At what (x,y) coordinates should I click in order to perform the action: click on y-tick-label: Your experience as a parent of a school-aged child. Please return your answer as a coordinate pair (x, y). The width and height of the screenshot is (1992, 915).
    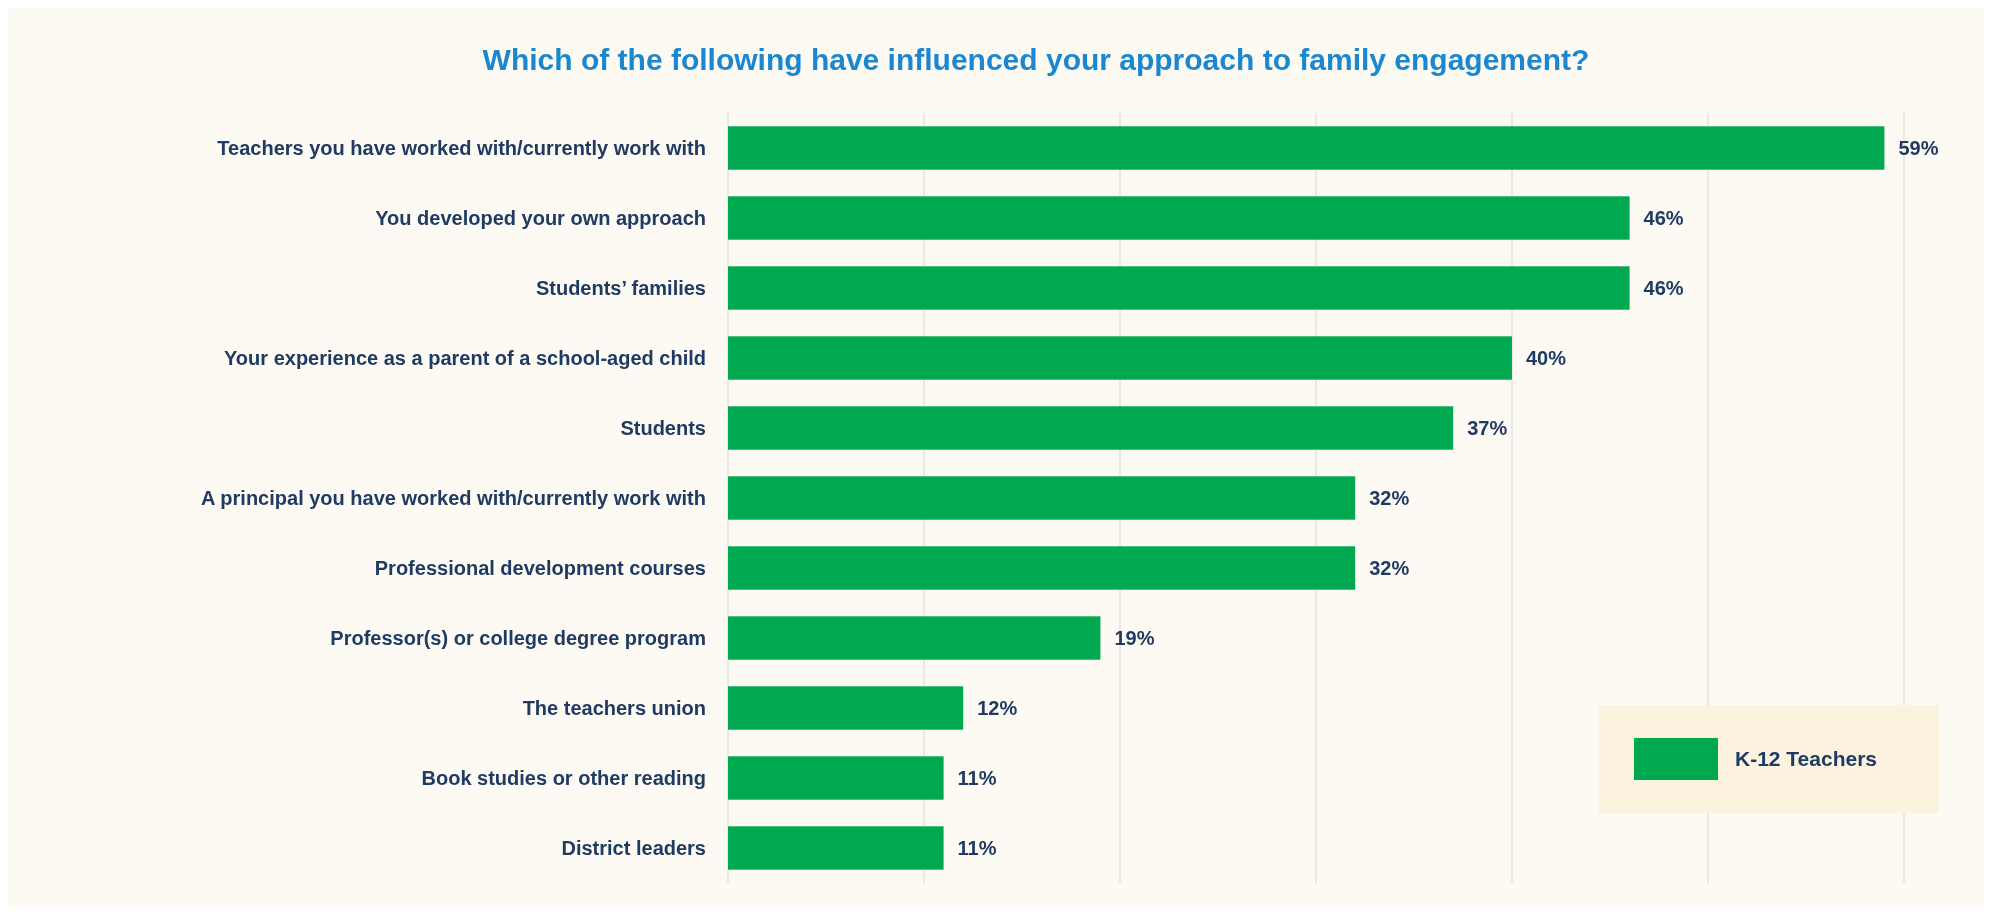
    Looking at the image, I should click on (465, 358).